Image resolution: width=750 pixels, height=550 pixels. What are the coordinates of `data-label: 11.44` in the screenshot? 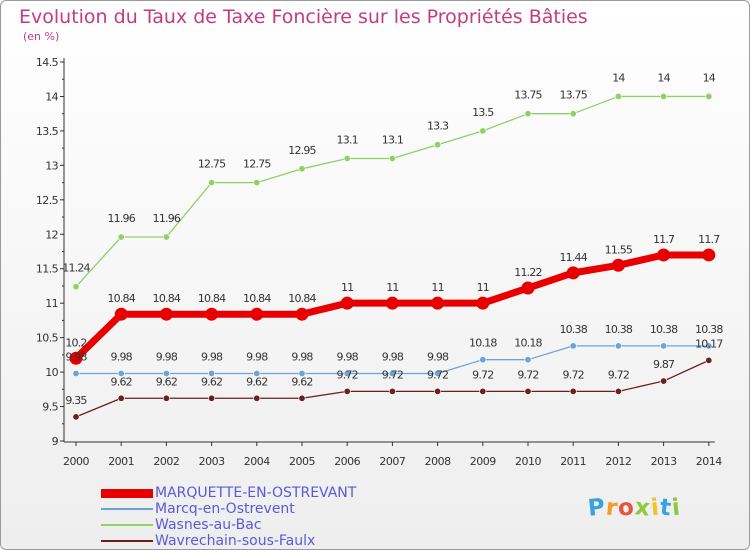 It's located at (573, 257).